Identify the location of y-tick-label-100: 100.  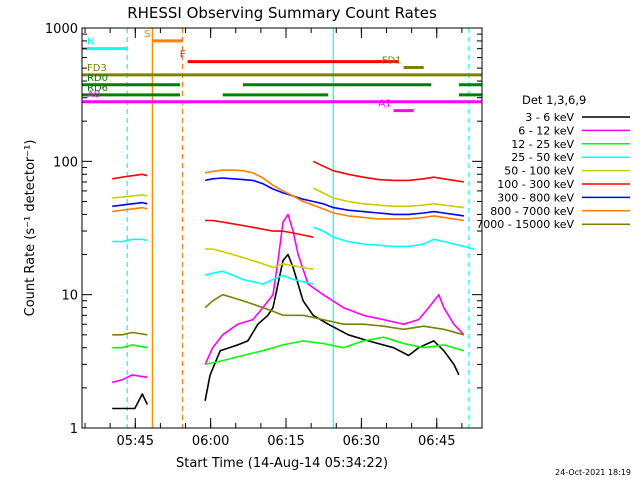
(65, 162).